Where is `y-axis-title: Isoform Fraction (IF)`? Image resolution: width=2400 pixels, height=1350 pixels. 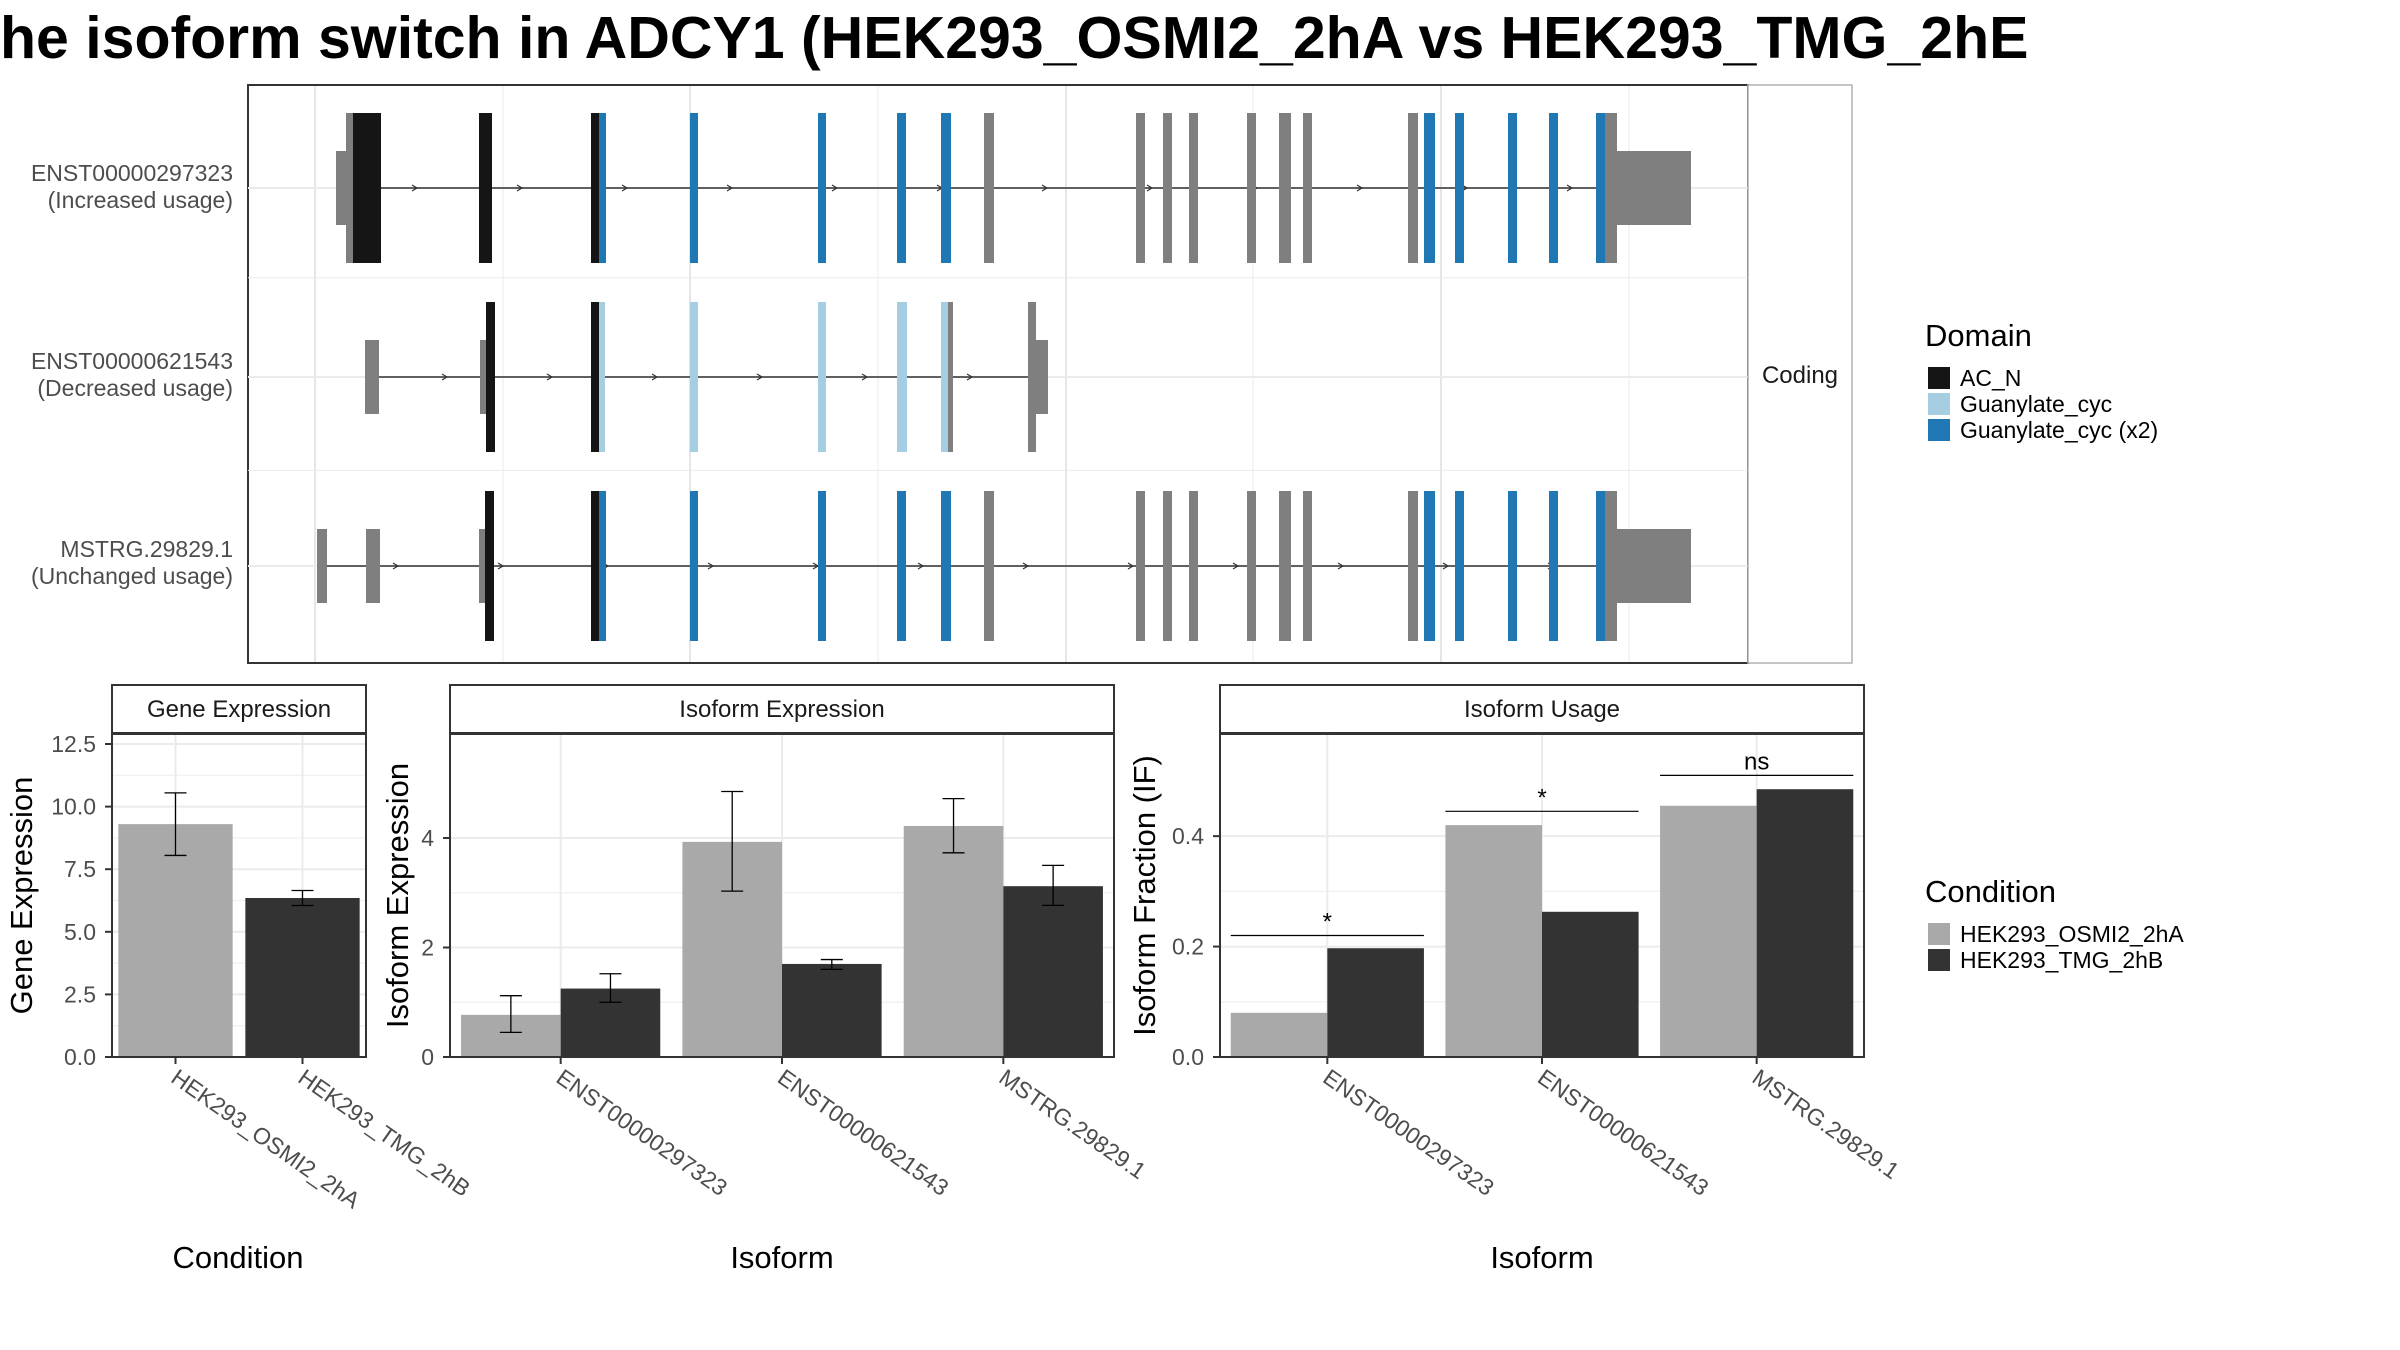 y-axis-title: Isoform Fraction (IF) is located at coordinates (1144, 895).